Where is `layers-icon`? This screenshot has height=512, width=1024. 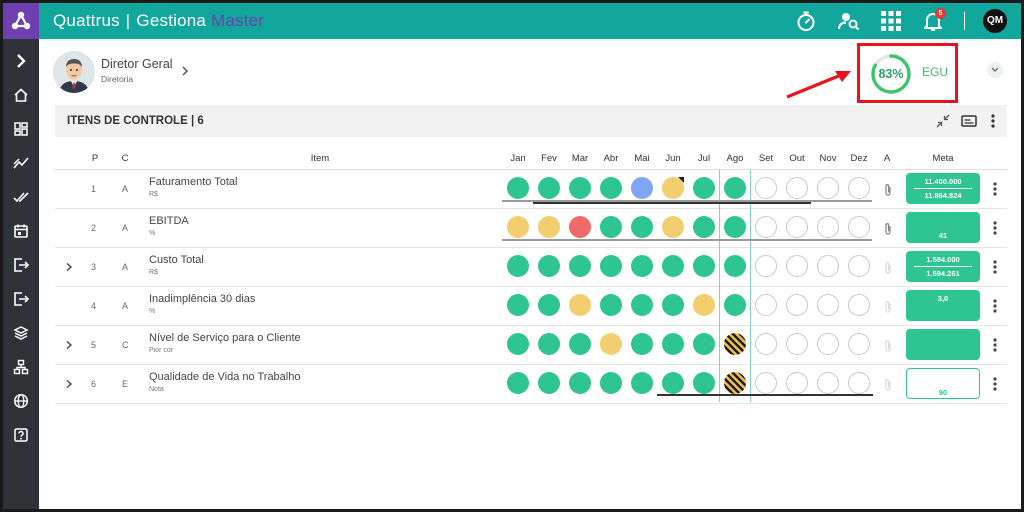
layers-icon is located at coordinates (21, 333).